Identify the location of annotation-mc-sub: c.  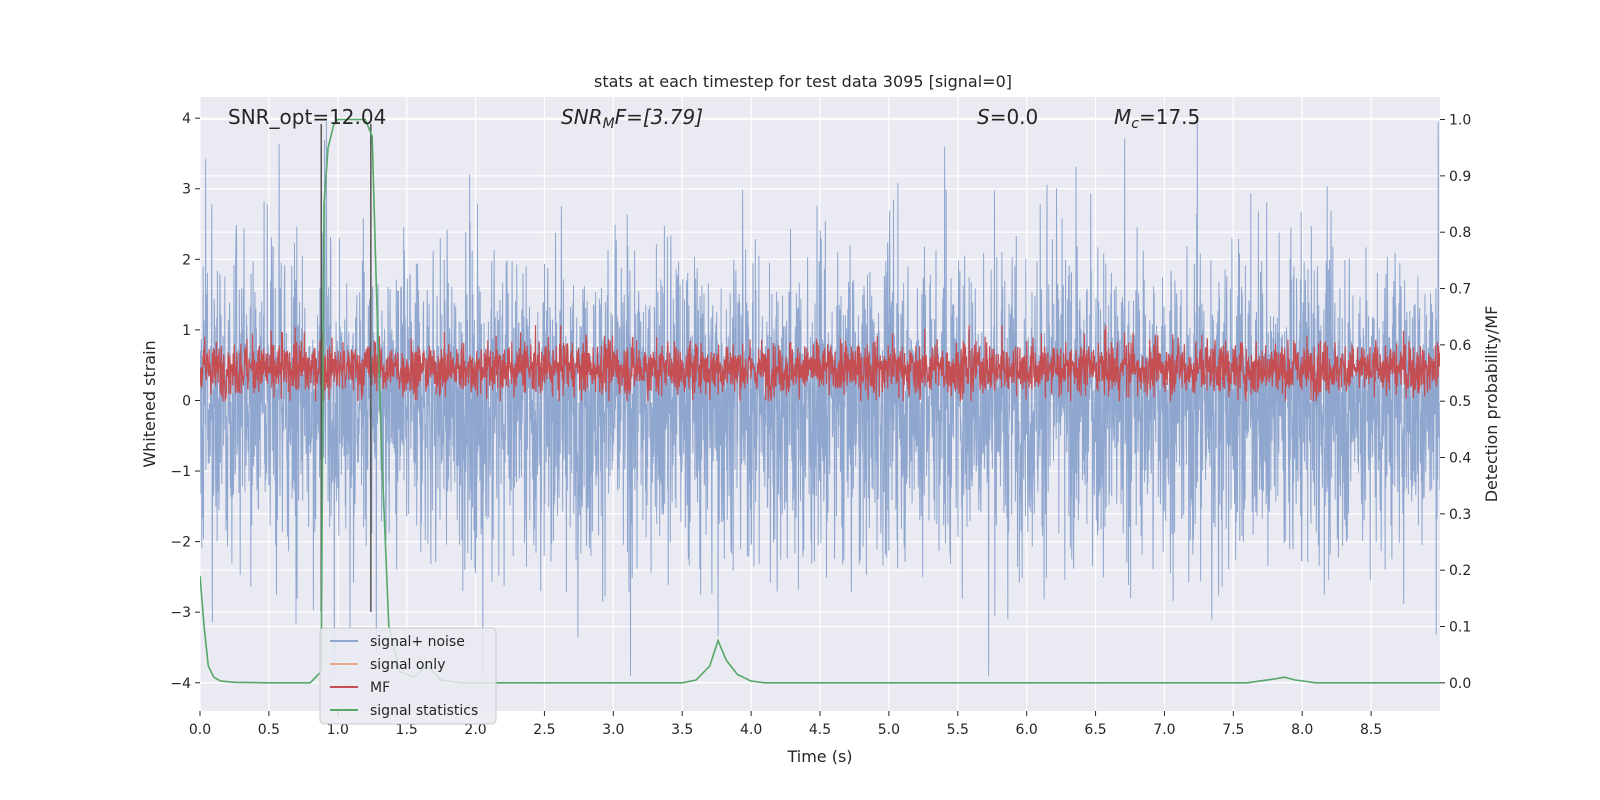
(1135, 124).